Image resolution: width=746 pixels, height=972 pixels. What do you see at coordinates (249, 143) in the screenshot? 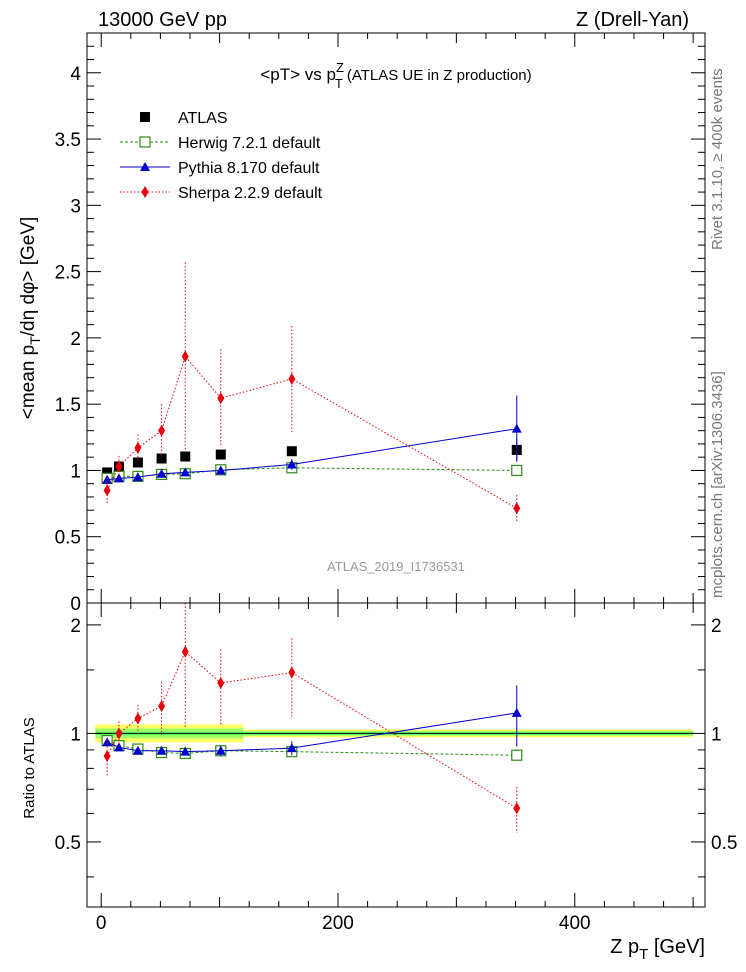
I see `legend-label: Herwig 7.2.1 default` at bounding box center [249, 143].